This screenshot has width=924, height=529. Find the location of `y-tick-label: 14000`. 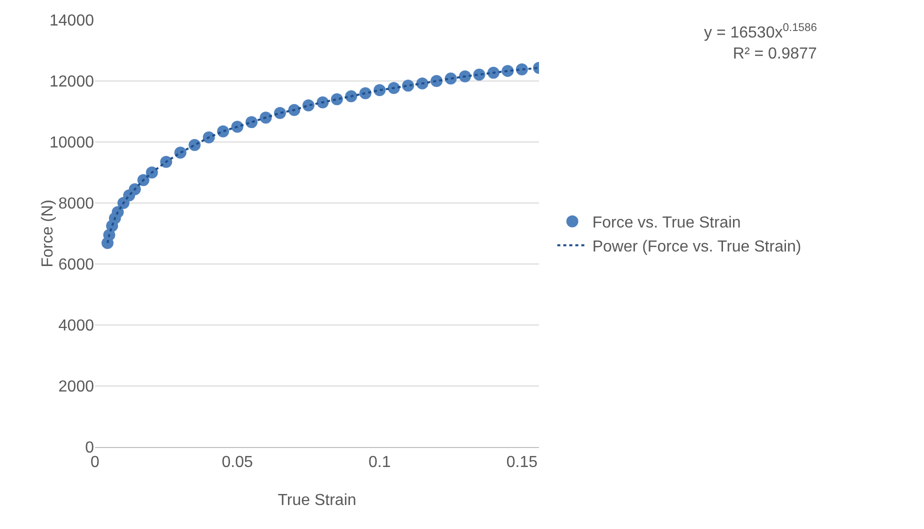

y-tick-label: 14000 is located at coordinates (72, 21).